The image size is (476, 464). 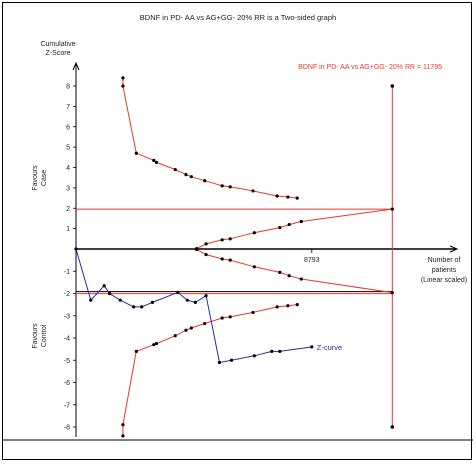 What do you see at coordinates (392, 86) in the screenshot?
I see `ris-top-point` at bounding box center [392, 86].